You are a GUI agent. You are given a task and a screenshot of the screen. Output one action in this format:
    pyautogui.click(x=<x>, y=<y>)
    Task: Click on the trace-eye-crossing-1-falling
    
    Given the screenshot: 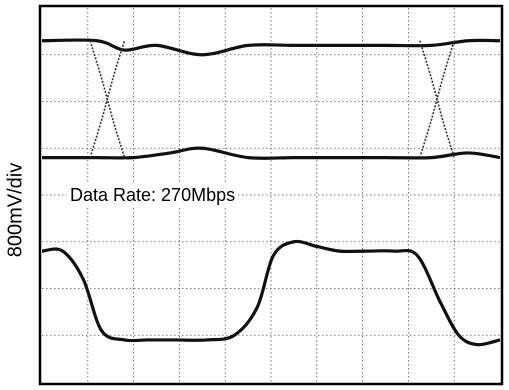 What is the action you would take?
    pyautogui.click(x=107, y=99)
    